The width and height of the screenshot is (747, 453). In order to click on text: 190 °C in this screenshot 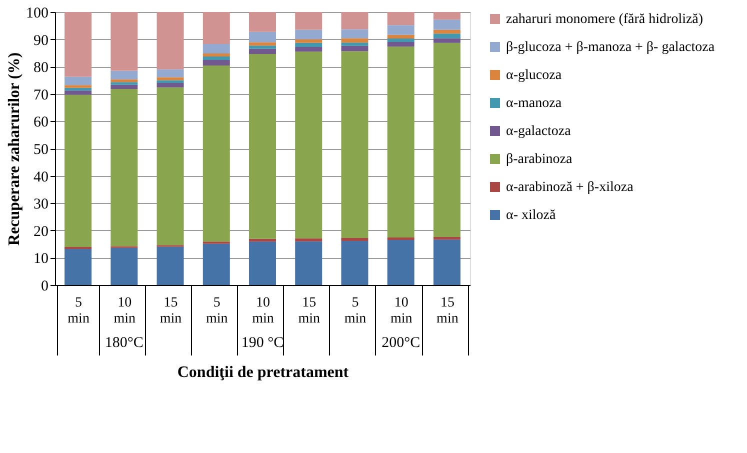, I will do `click(262, 343)`.